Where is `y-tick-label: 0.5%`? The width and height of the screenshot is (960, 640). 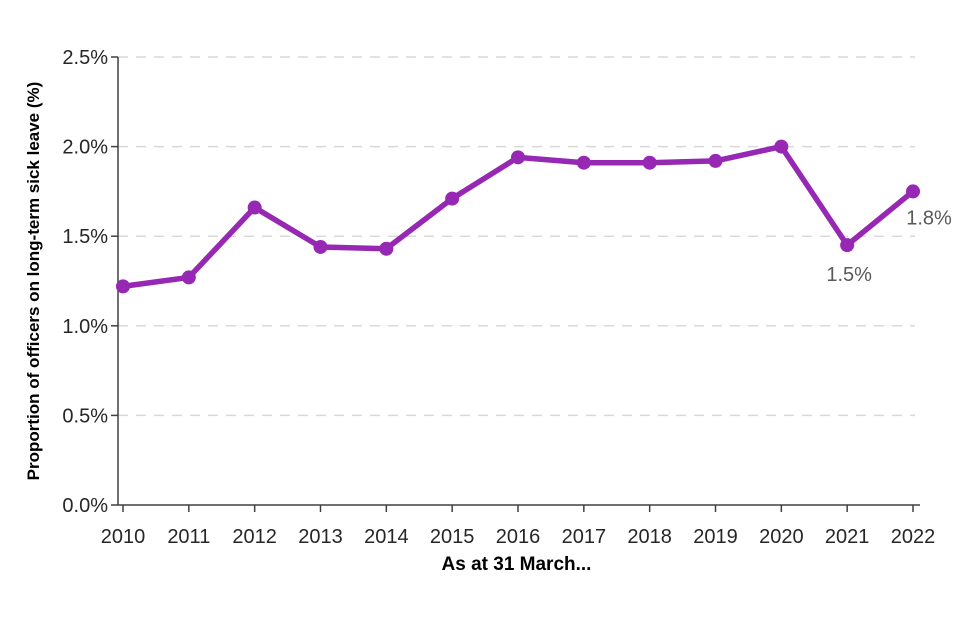
y-tick-label: 0.5% is located at coordinates (85, 416).